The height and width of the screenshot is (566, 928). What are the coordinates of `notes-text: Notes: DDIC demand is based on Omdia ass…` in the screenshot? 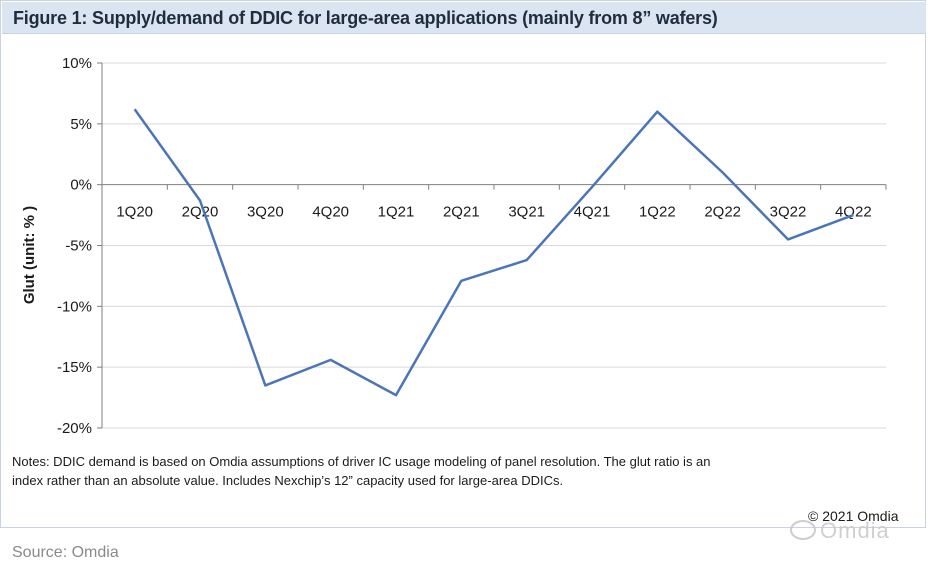 It's located at (361, 471).